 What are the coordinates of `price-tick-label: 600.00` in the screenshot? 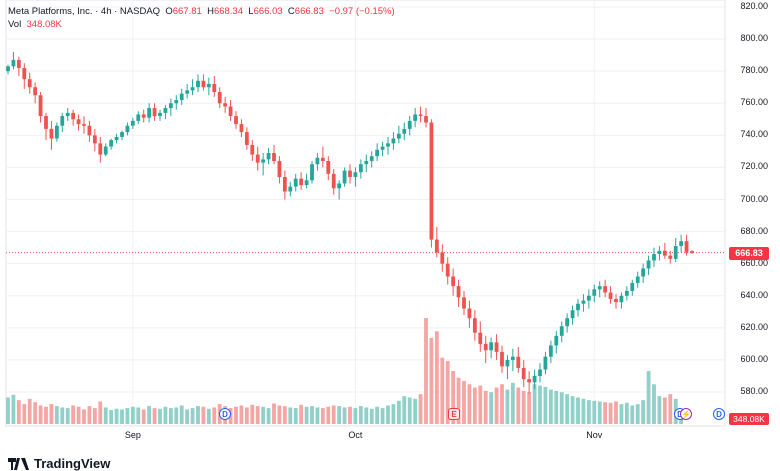 It's located at (754, 358).